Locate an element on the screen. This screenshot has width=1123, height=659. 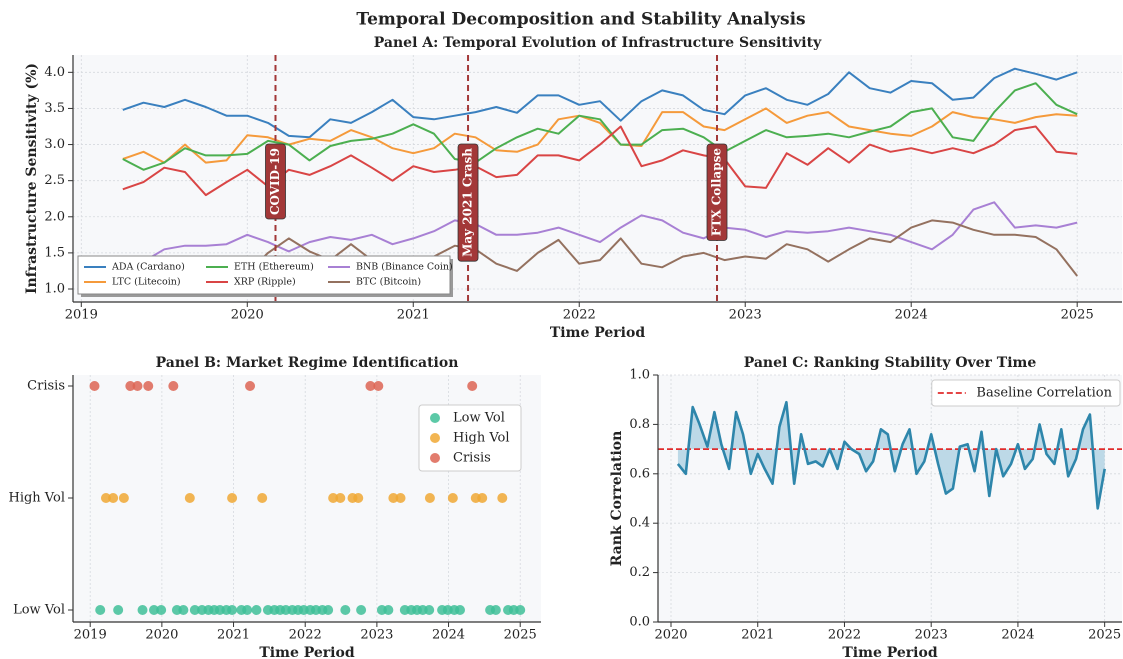
y-tick-label: 3.0 is located at coordinates (54, 144).